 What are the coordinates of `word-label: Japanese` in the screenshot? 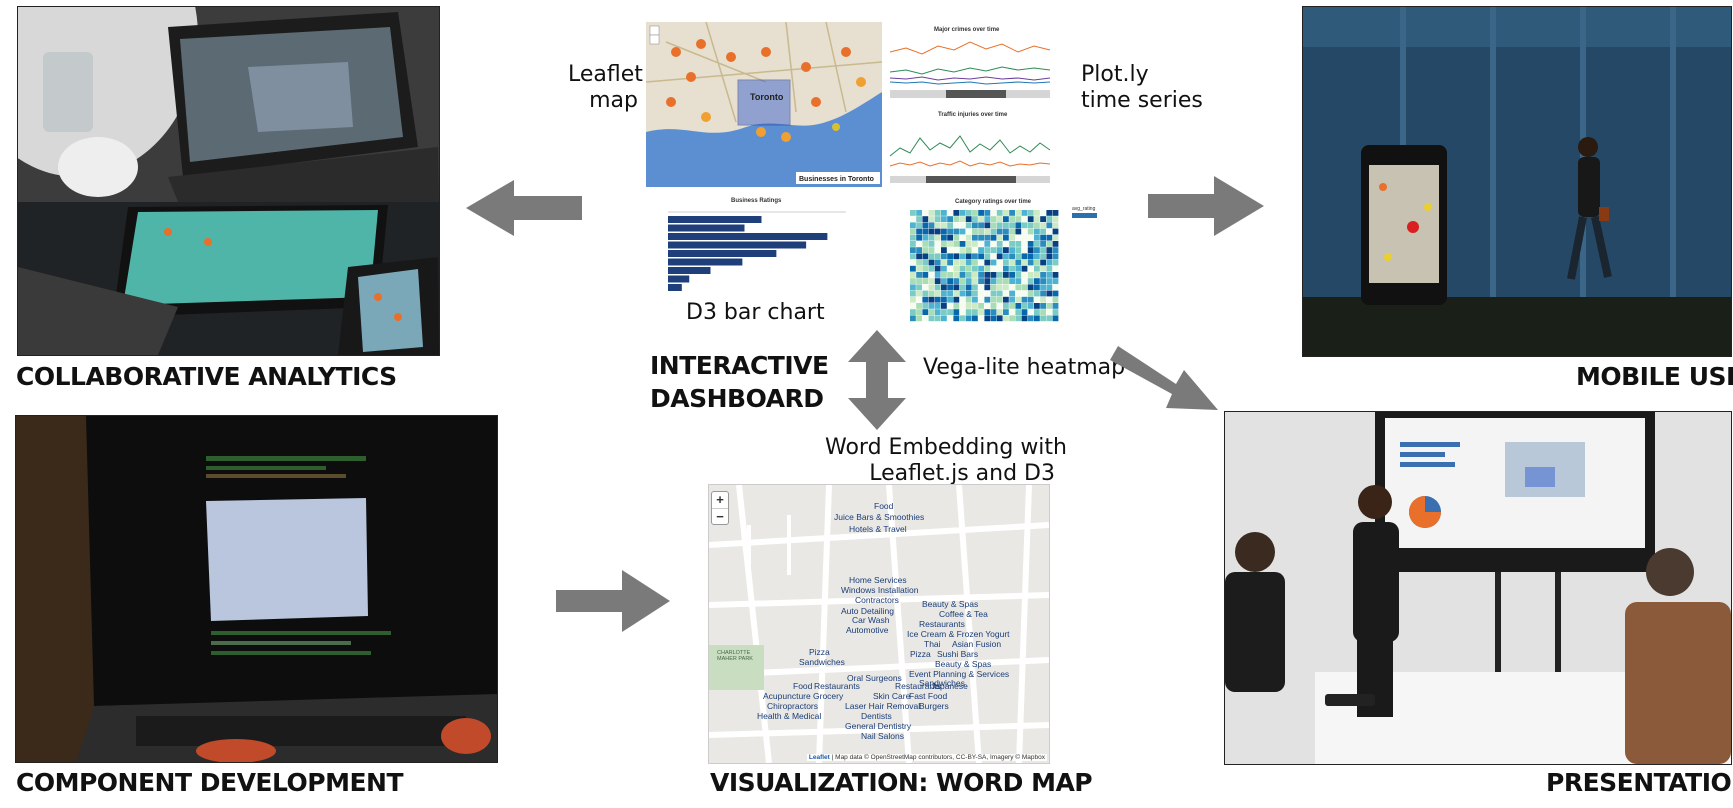 It's located at (949, 686).